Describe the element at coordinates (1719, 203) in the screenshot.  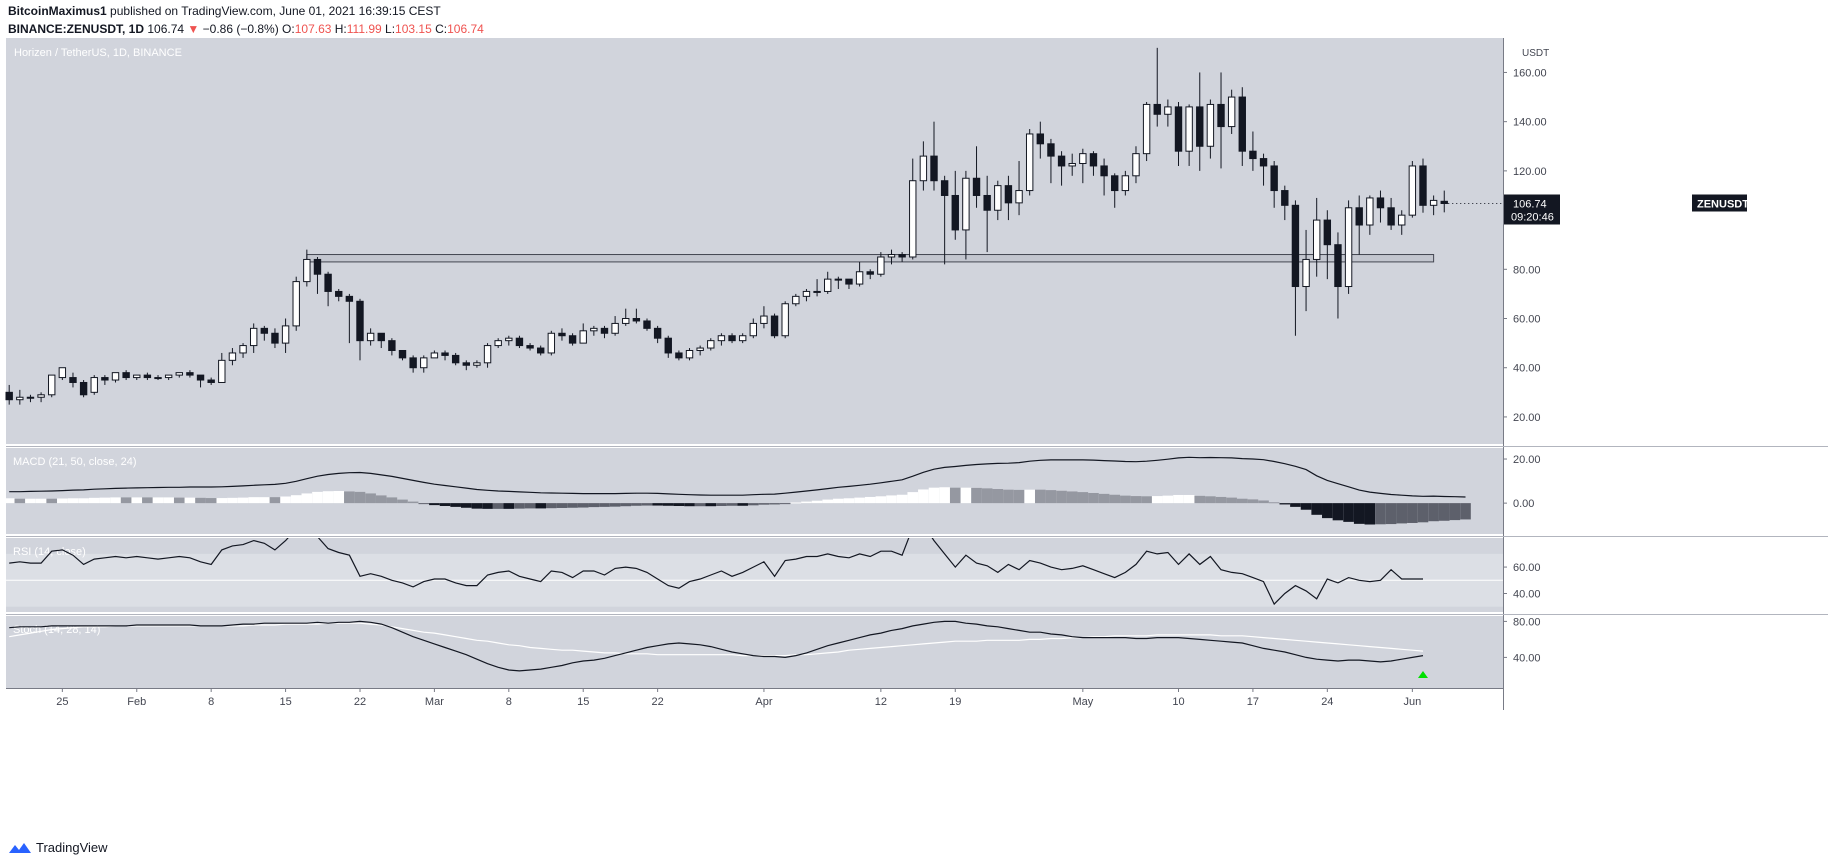
I see `symbol-tag-bg` at that location.